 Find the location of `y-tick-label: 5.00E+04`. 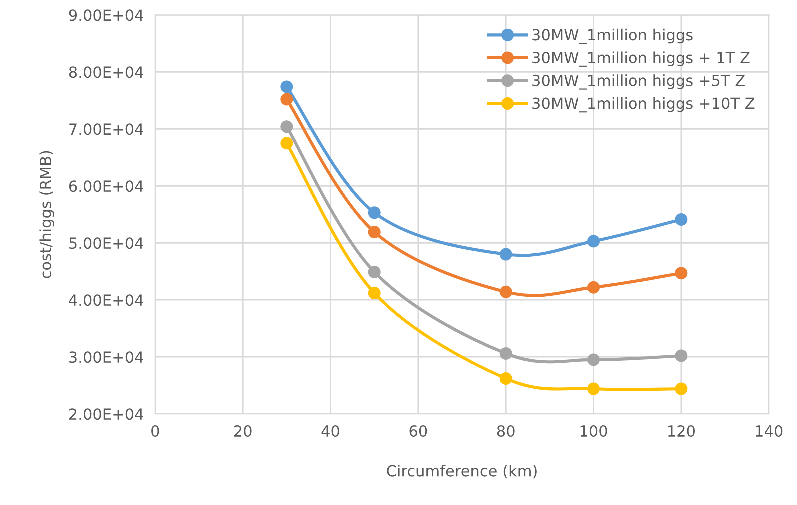

y-tick-label: 5.00E+04 is located at coordinates (107, 244).